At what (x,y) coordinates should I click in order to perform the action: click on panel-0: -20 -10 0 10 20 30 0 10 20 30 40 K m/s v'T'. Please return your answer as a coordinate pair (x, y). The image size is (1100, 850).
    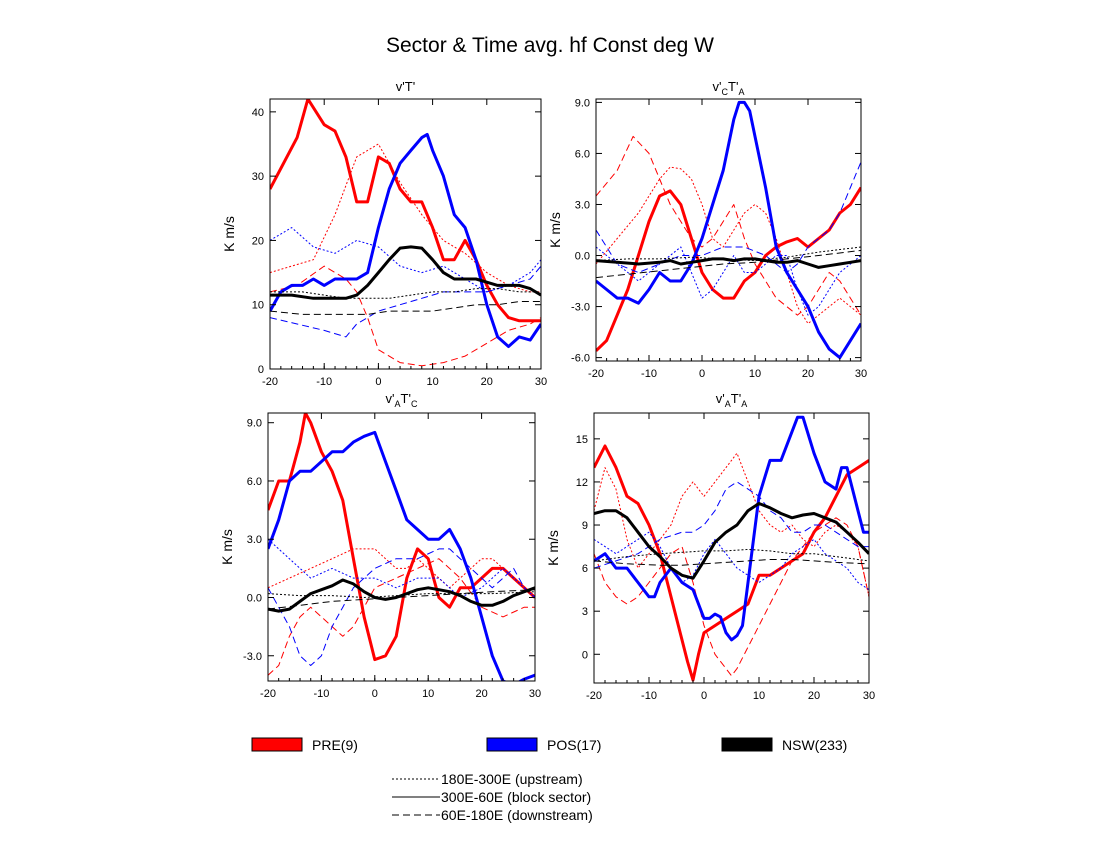
    Looking at the image, I should click on (384, 233).